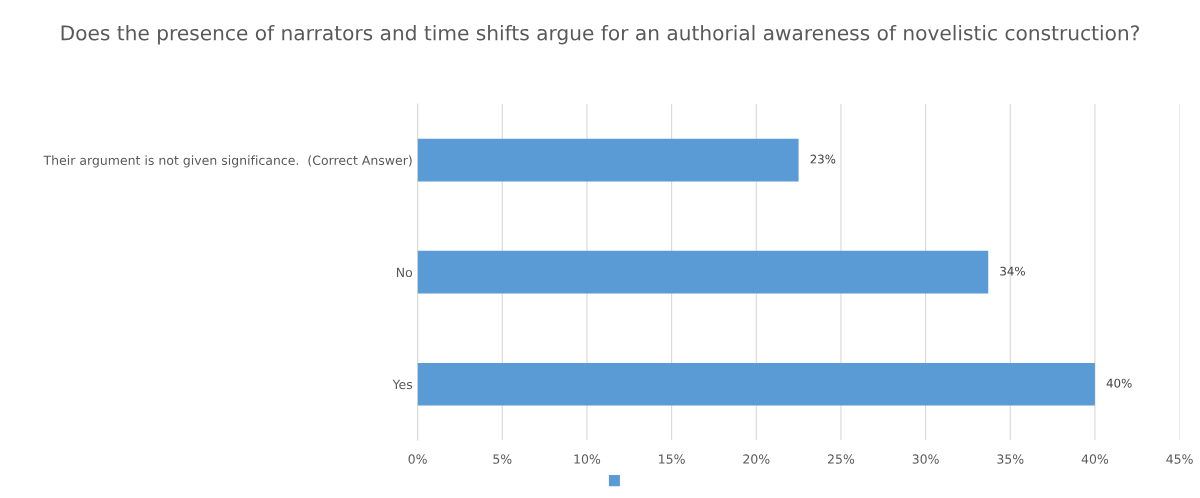 The width and height of the screenshot is (1200, 498). What do you see at coordinates (600, 34) in the screenshot?
I see `chart-title: Does the presence of narrators and time shifts argue for an authorial awareness of novelistic construction?` at bounding box center [600, 34].